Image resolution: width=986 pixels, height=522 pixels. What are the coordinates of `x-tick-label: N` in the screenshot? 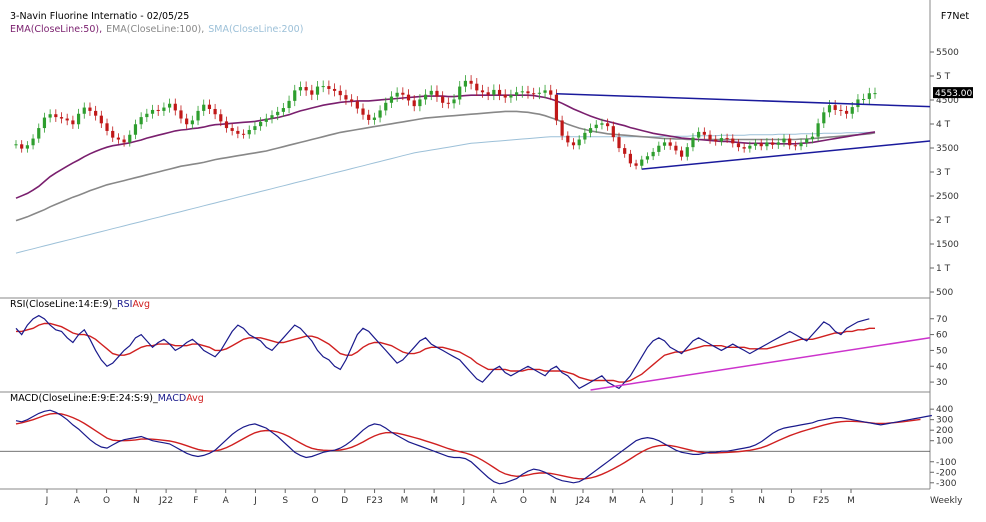 It's located at (136, 501).